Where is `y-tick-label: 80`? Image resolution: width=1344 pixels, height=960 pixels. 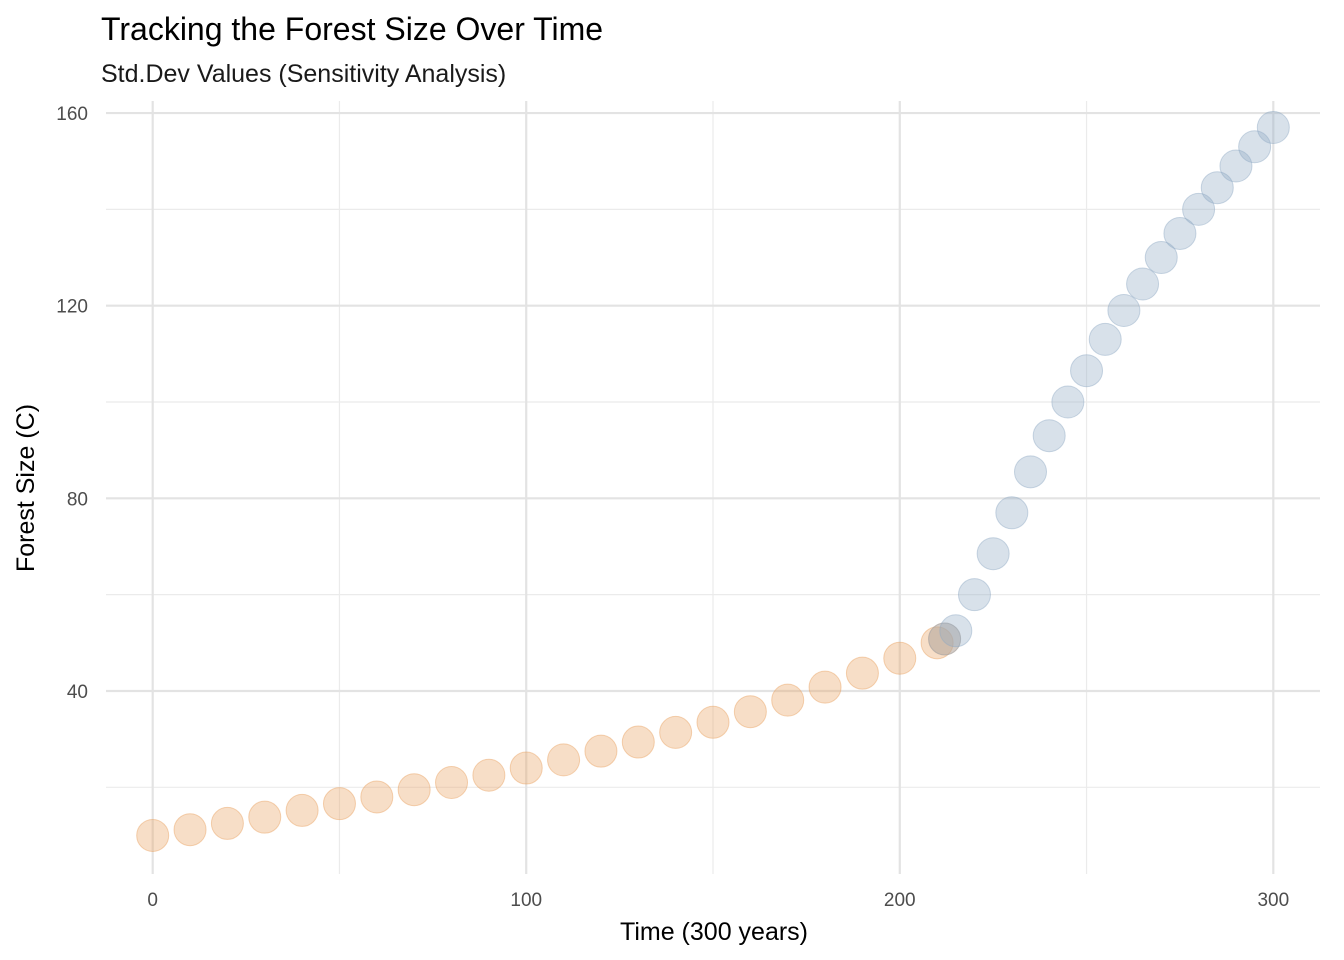 y-tick-label: 80 is located at coordinates (77, 499).